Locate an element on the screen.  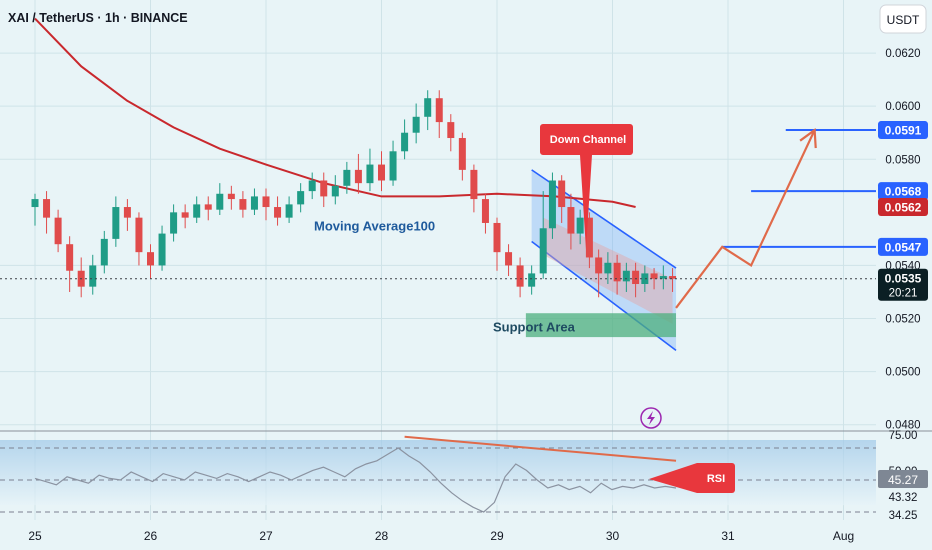
projection-arrowhead is located at coordinates (808, 138).